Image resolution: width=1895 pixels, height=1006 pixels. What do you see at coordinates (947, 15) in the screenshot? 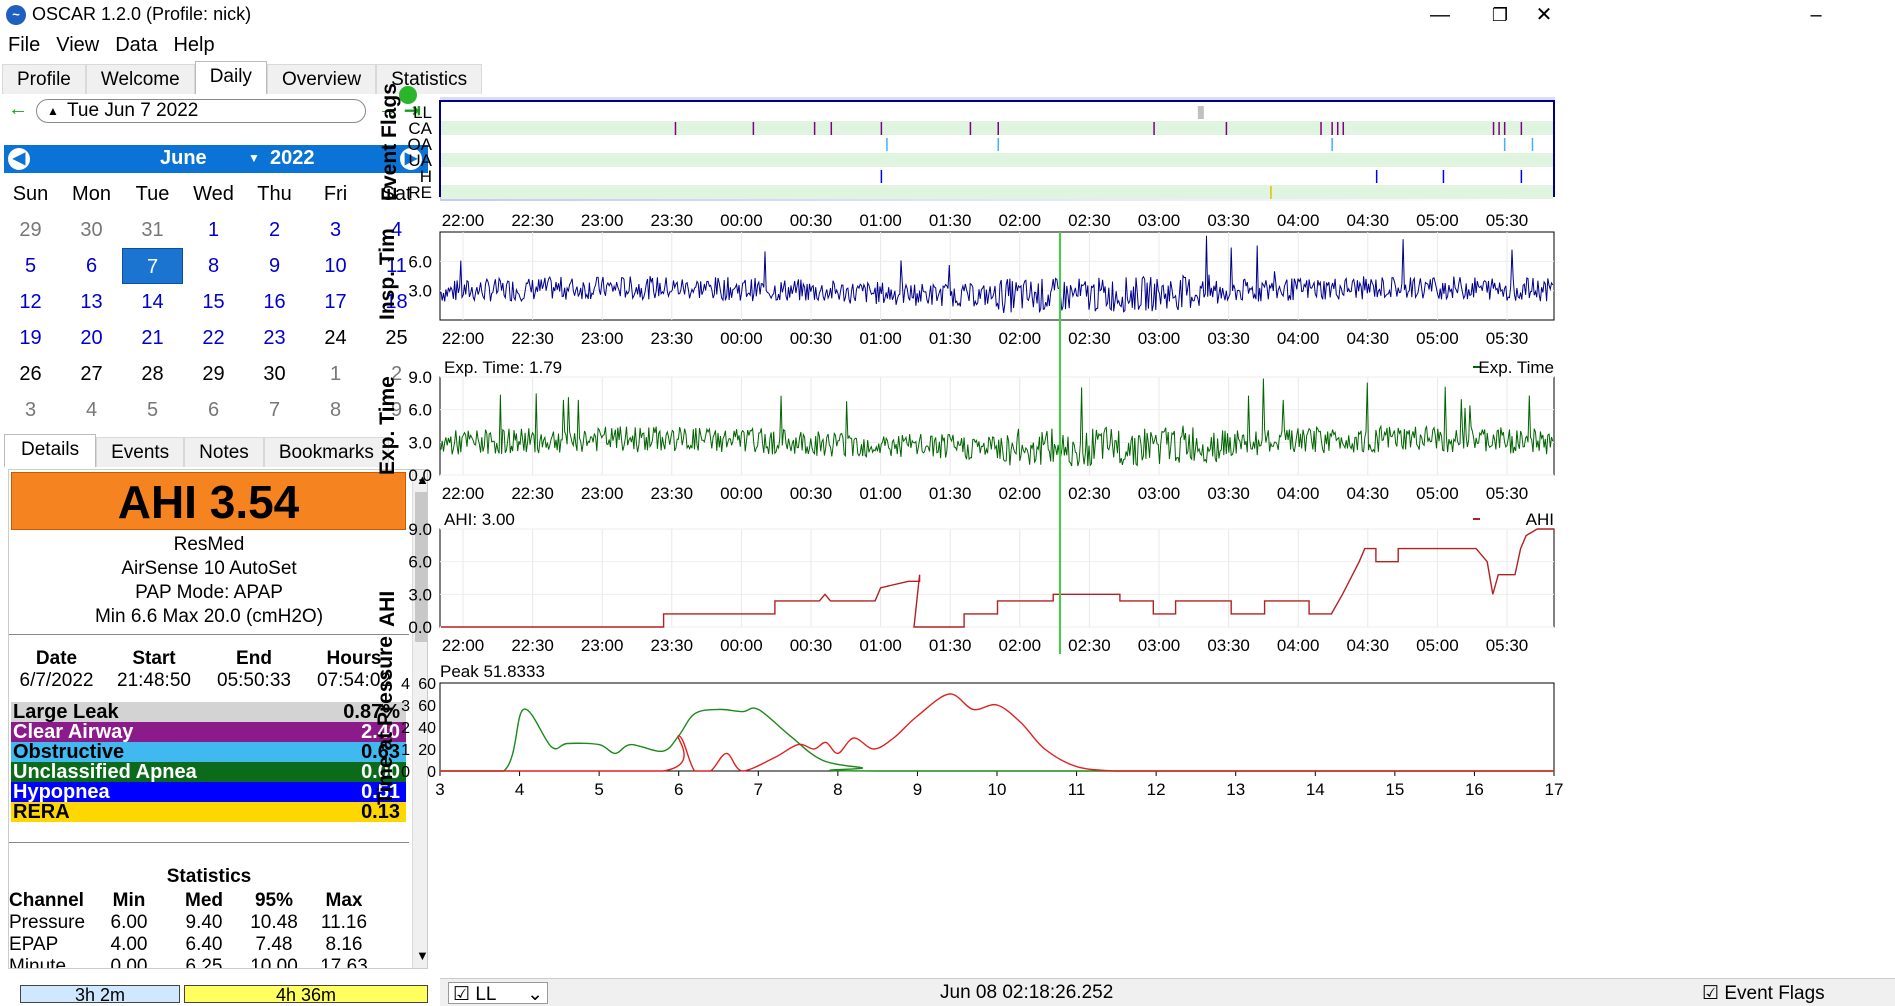
I see `title-bar: ~ OSCAR 1.2.0 (Profile: nick) – ❐ ✕ —` at bounding box center [947, 15].